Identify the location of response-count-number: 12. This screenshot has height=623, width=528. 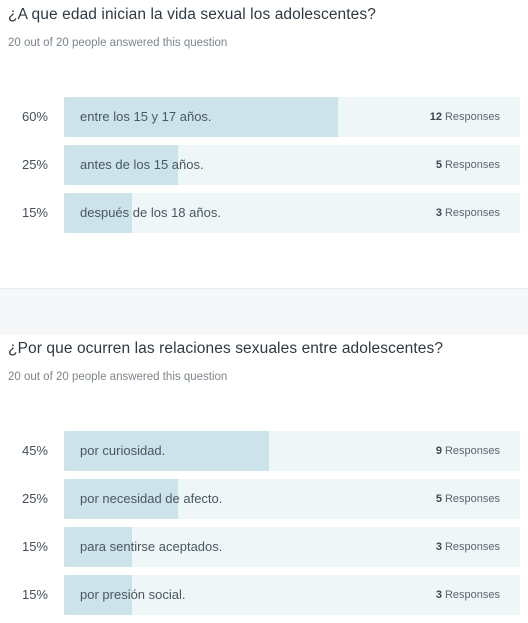
(435, 117).